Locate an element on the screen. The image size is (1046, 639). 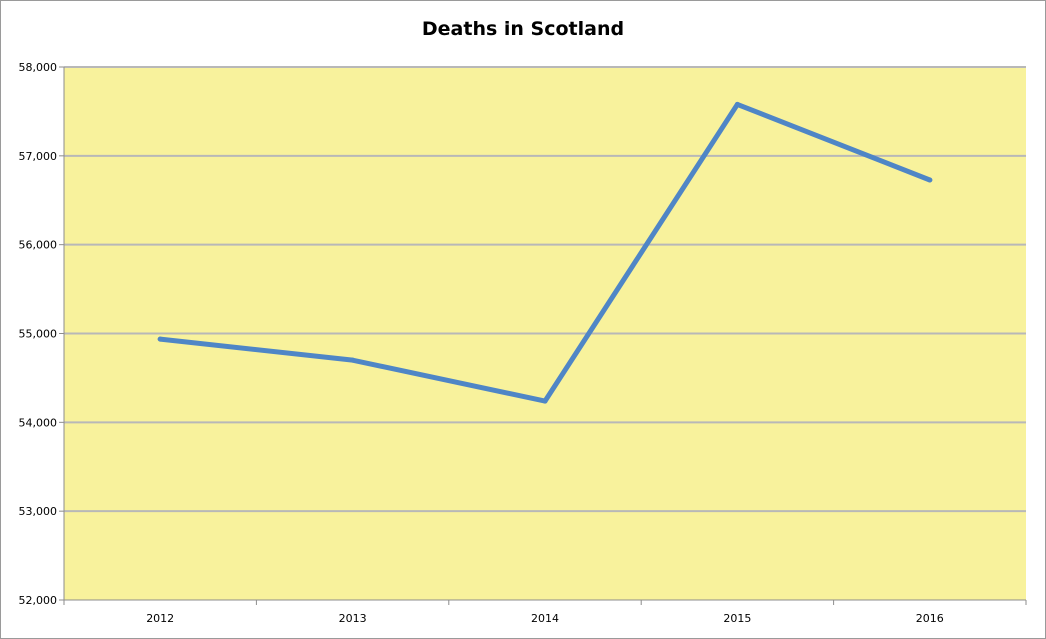
y-tick-label: 54,000 is located at coordinates (38, 422).